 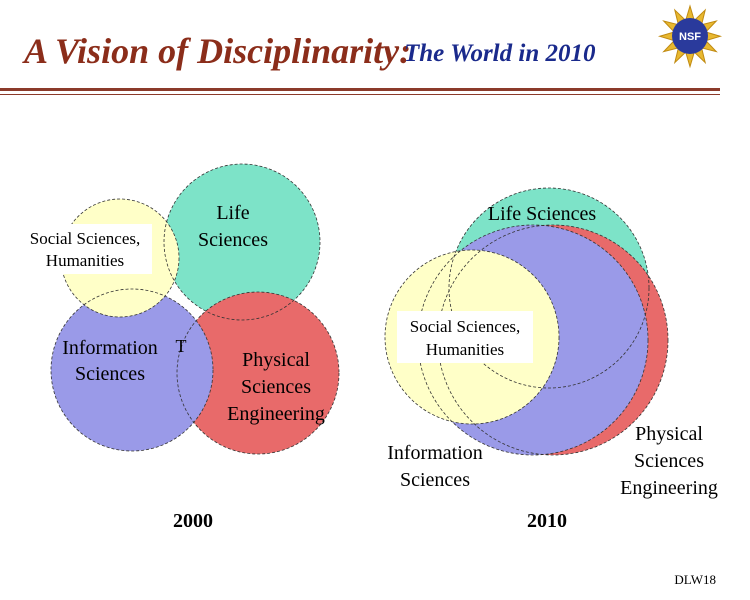 What do you see at coordinates (276, 387) in the screenshot?
I see `physical-sciences-label-2000-line2: Sciences` at bounding box center [276, 387].